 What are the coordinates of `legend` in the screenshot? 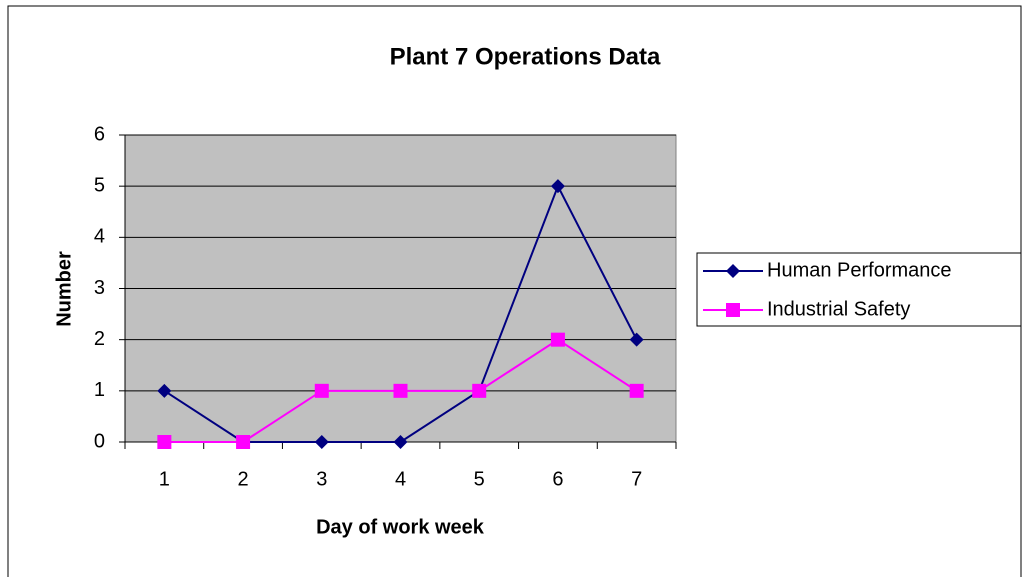 It's located at (859, 289).